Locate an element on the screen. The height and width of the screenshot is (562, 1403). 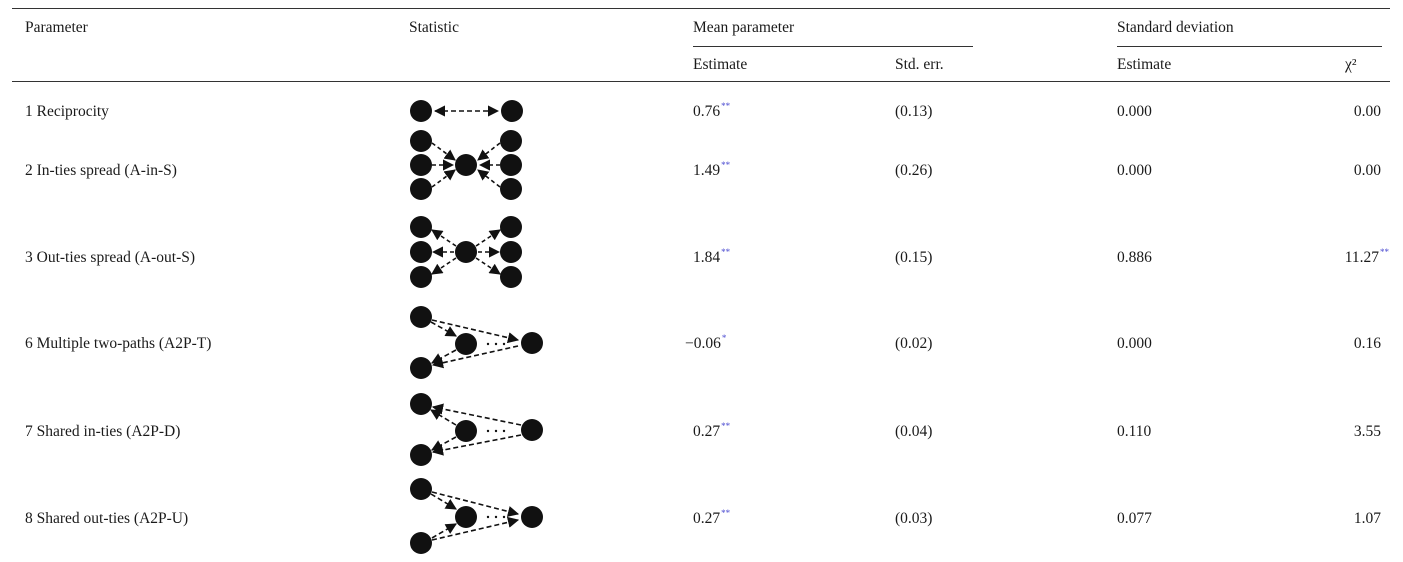
header-chi-squared: χ² is located at coordinates (1351, 64).